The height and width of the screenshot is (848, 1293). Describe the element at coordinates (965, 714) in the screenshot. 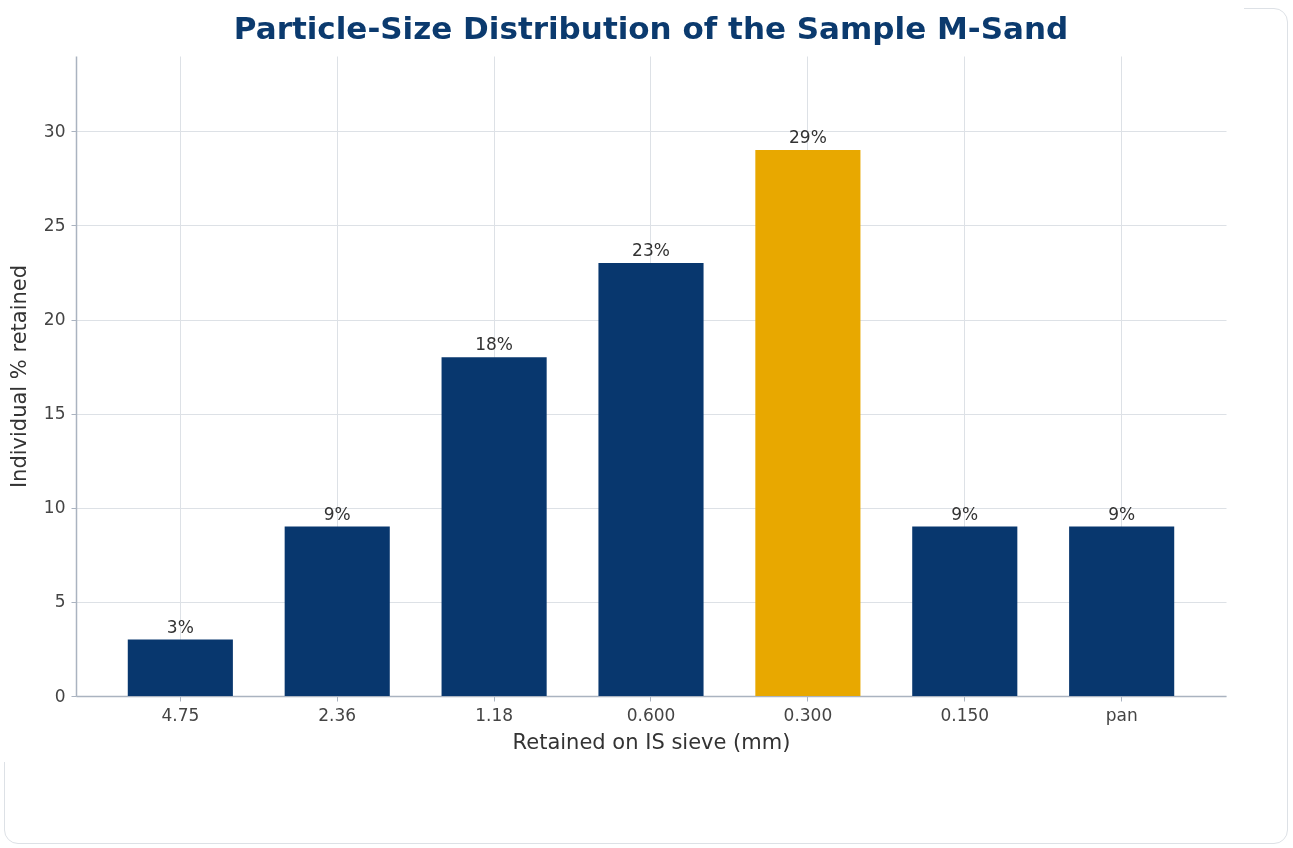

I see `x-tick-label: 0.150` at that location.